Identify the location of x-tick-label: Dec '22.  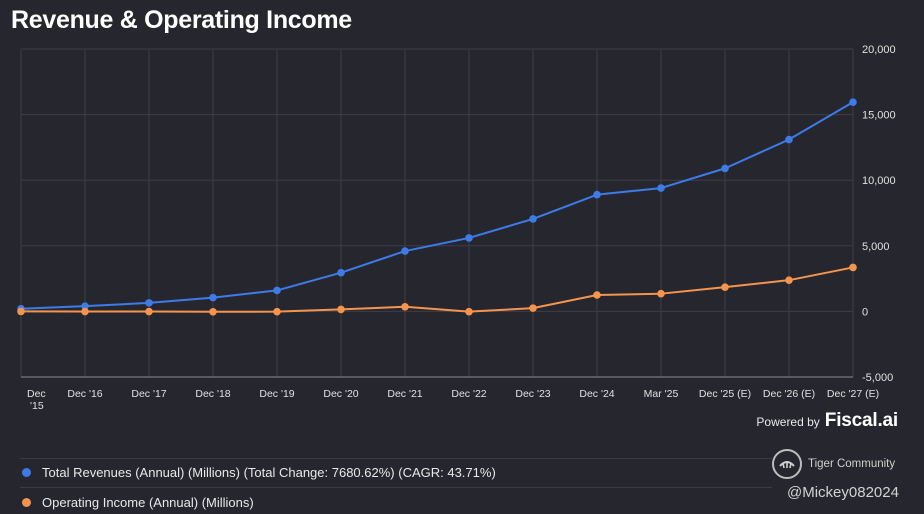
(468, 394).